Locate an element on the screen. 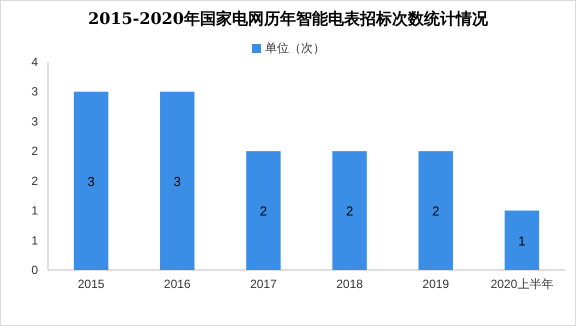 Image resolution: width=576 pixels, height=326 pixels. x-tick-label: 2017 is located at coordinates (264, 284).